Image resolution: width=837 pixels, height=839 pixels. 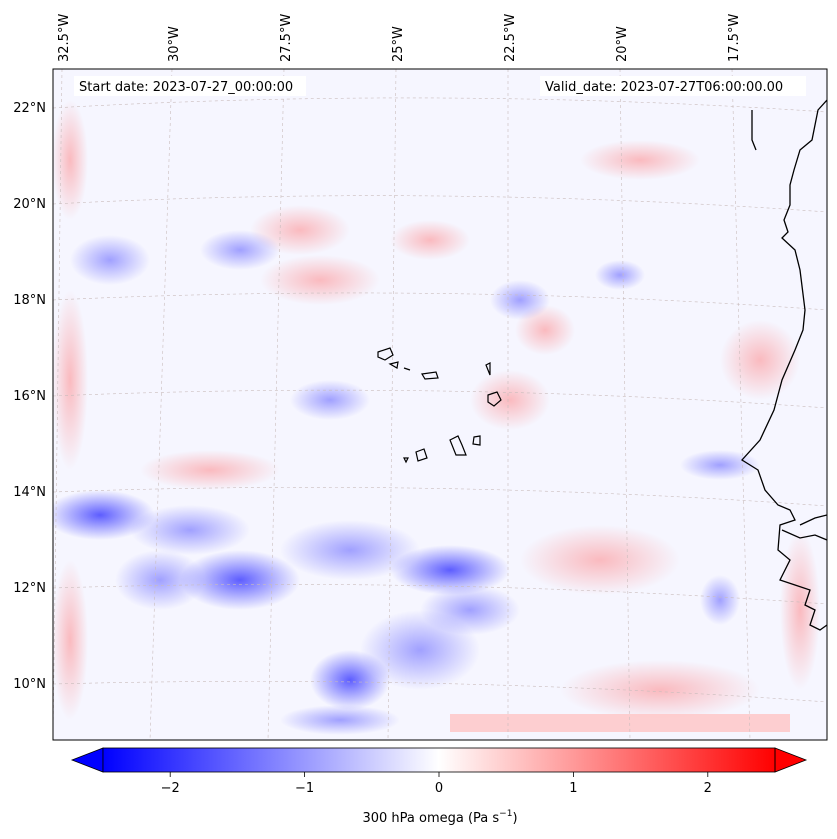 I want to click on valid-date-box, so click(x=673, y=86).